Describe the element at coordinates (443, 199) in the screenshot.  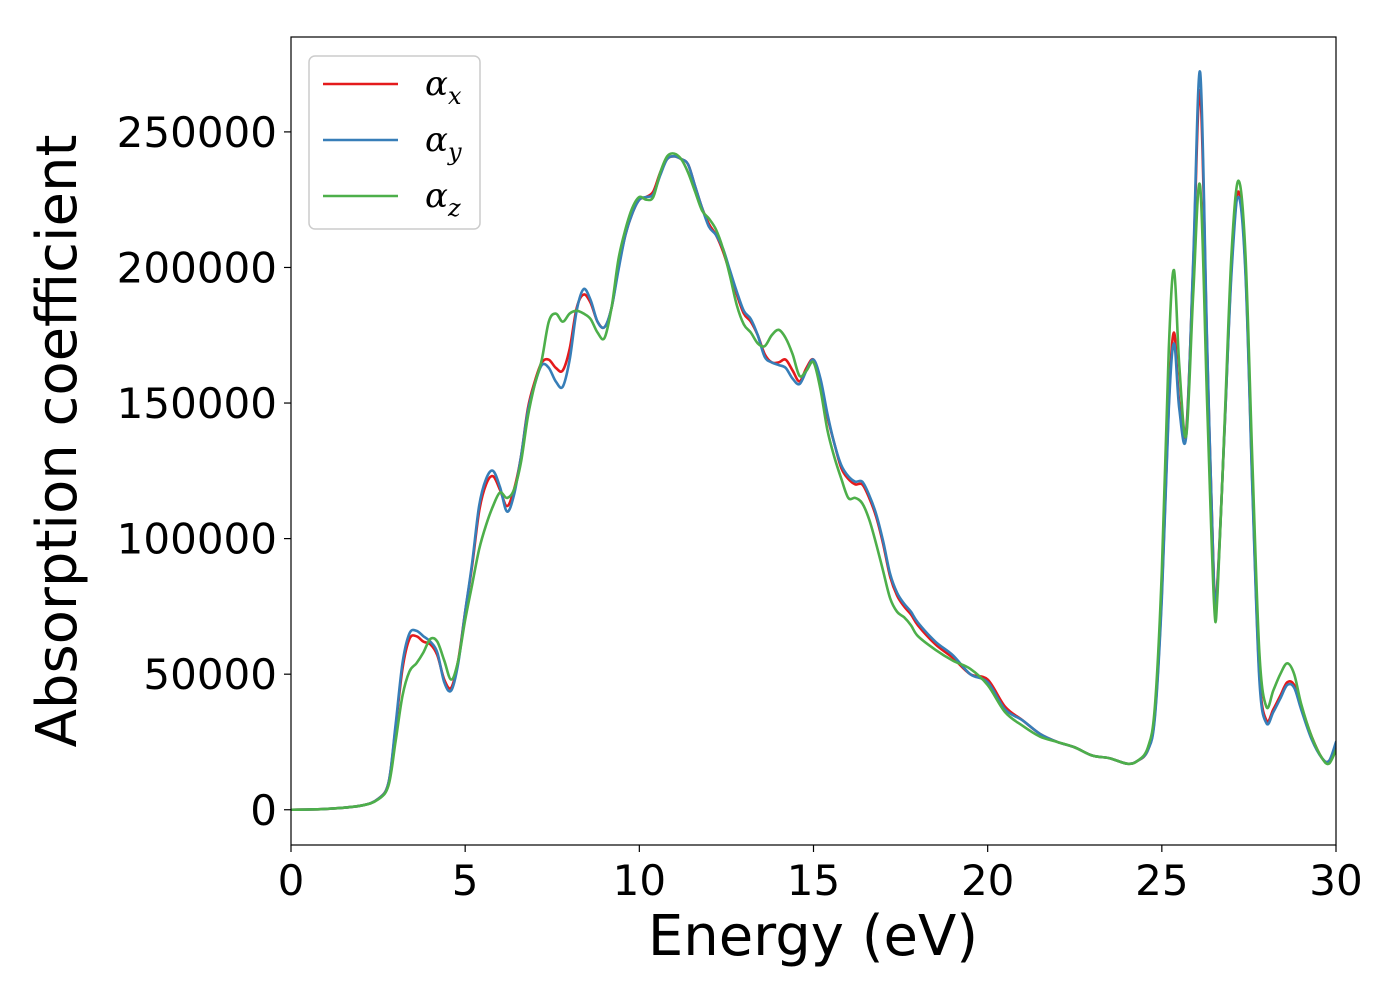
I see `legend-label-z: αz` at that location.